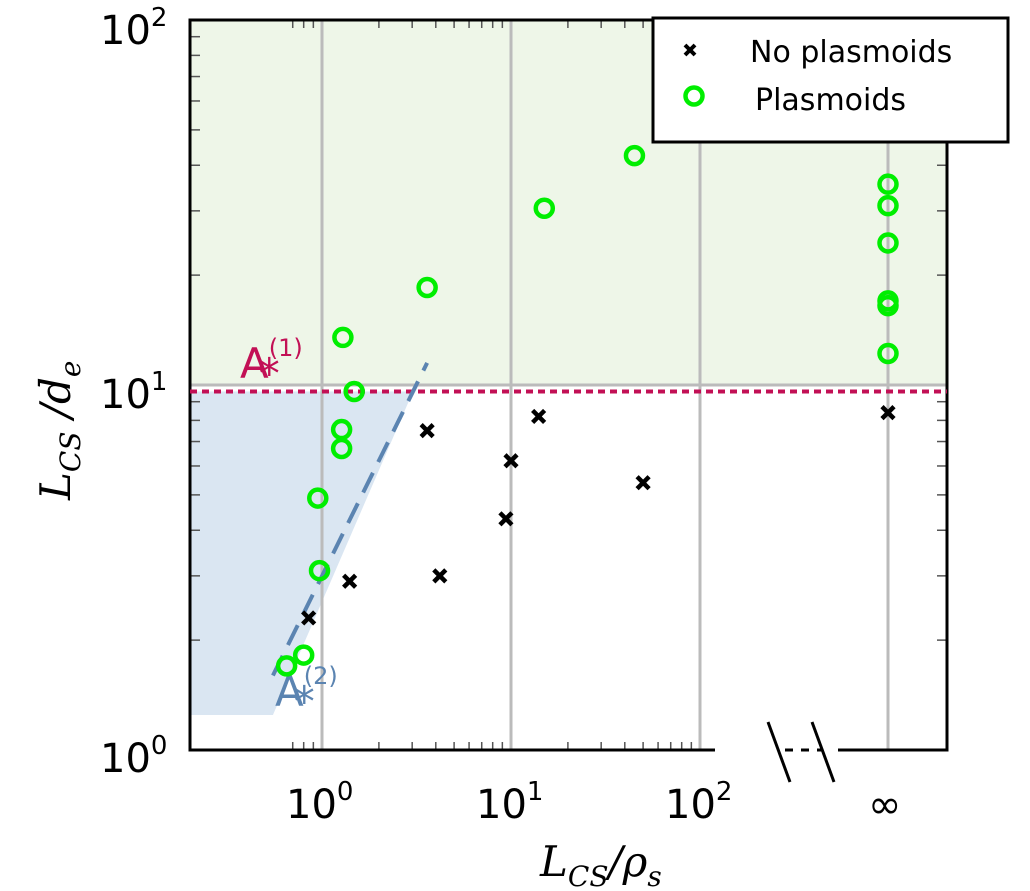 The height and width of the screenshot is (891, 1030). What do you see at coordinates (509, 802) in the screenshot?
I see `x-tick-label-10: 10¹` at bounding box center [509, 802].